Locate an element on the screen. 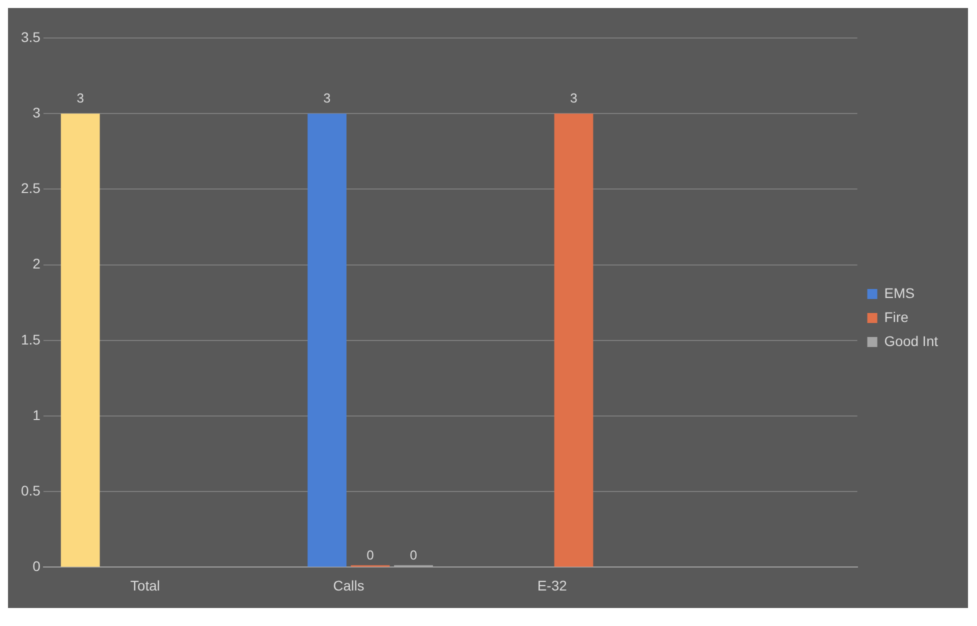 Image resolution: width=977 pixels, height=626 pixels. x-tick-label: Total is located at coordinates (145, 585).